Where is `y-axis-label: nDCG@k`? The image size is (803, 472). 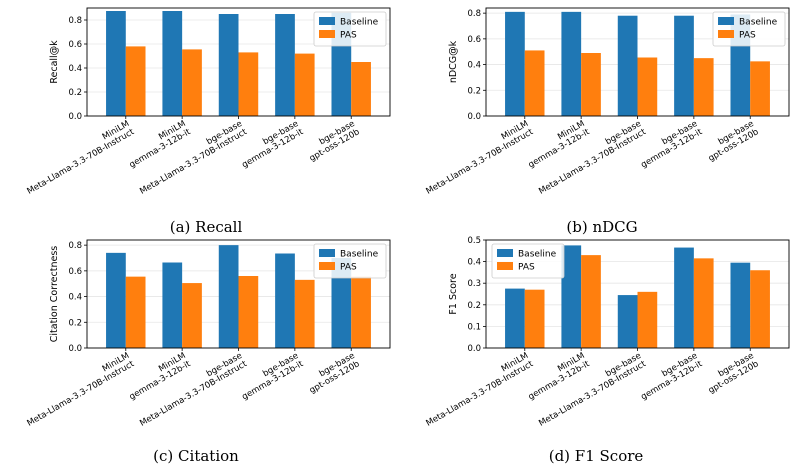 y-axis-label: nDCG@k is located at coordinates (453, 61).